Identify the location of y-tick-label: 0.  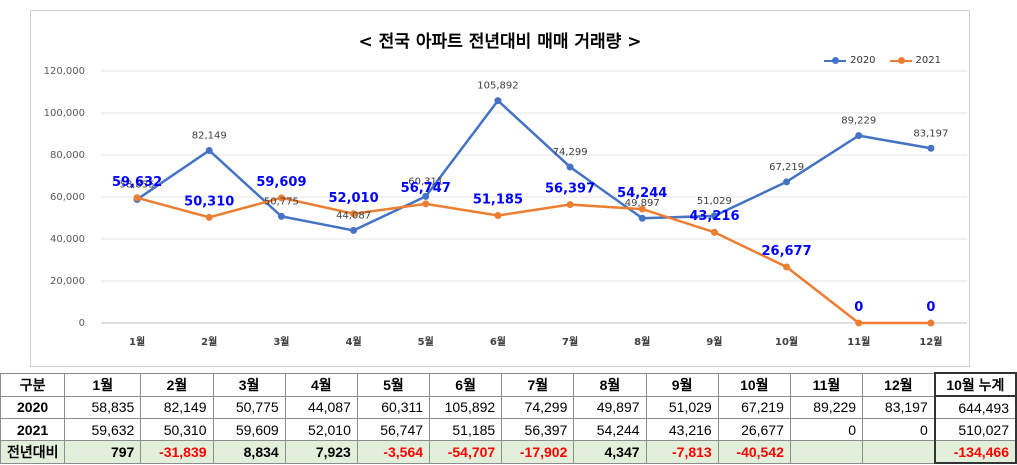
(82, 323).